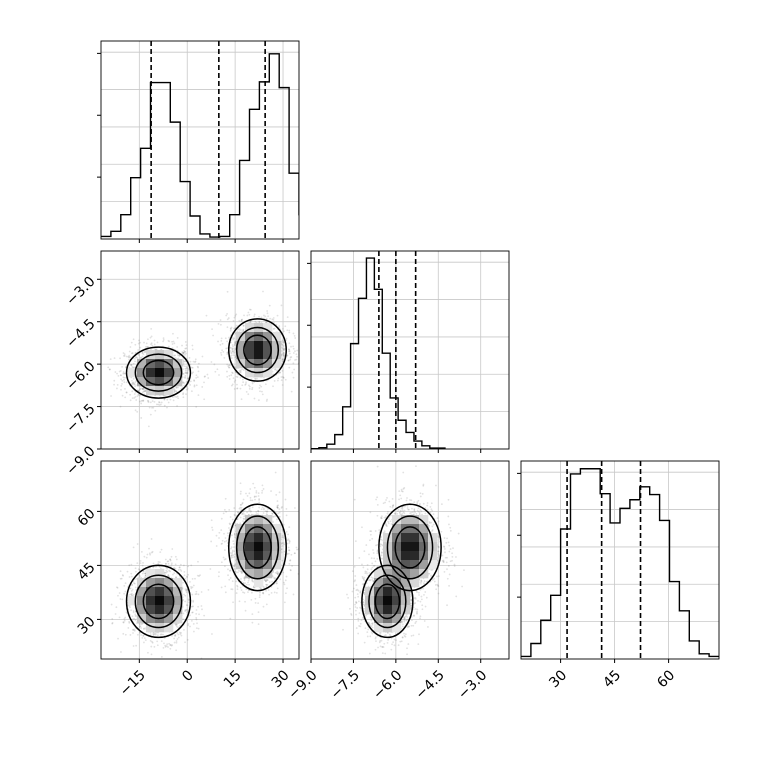 This screenshot has width=760, height=760. Describe the element at coordinates (620, 560) in the screenshot. I see `histogram-plot-area` at that location.